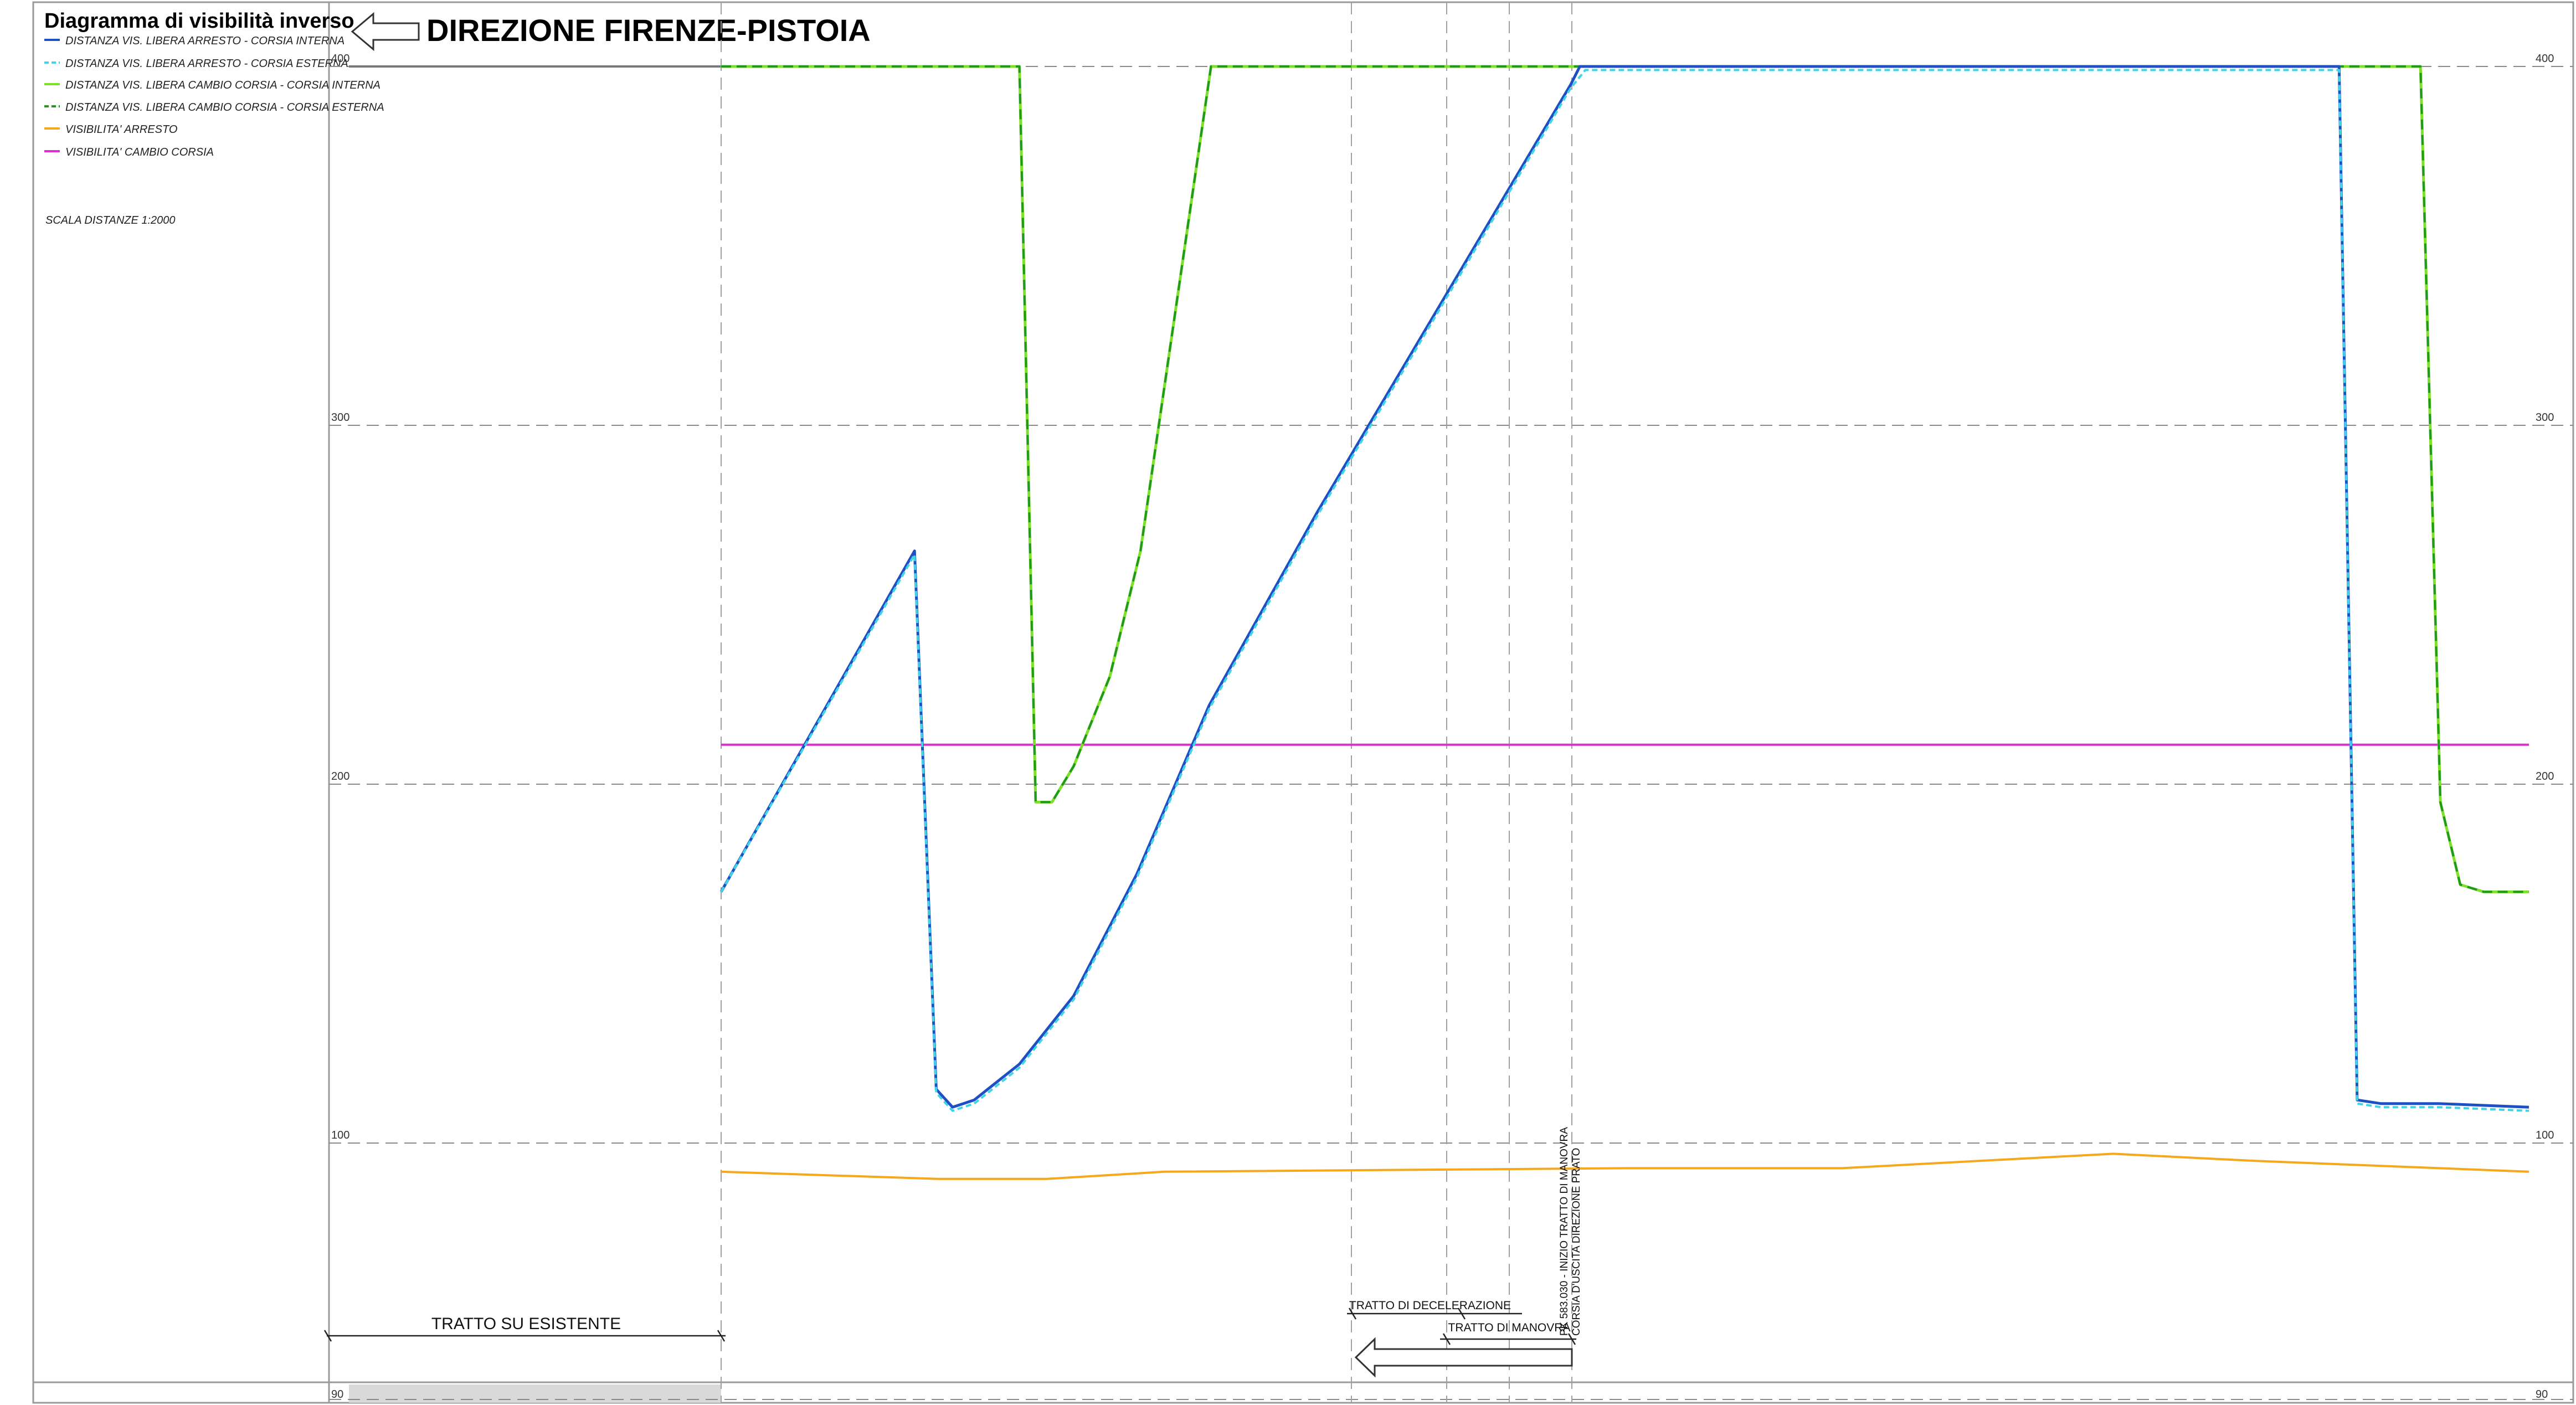  What do you see at coordinates (139, 152) in the screenshot?
I see `legend-label: VISIBILITA' CAMBIO CORSIA` at bounding box center [139, 152].